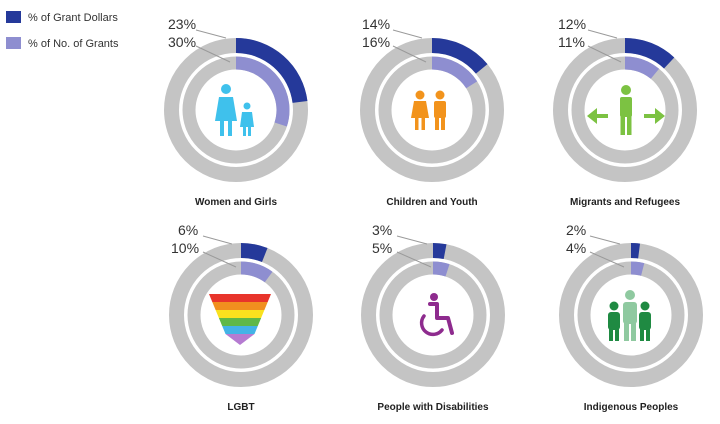  What do you see at coordinates (73, 18) in the screenshot?
I see `legend-label-grant-dollars: % of Grant Dollars` at bounding box center [73, 18].